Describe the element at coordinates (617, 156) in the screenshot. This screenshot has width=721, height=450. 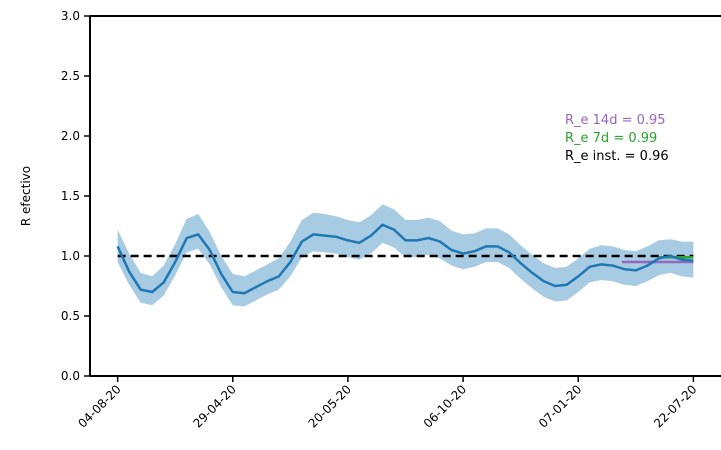
I see `annotation: R_e inst. = 0.96` at that location.